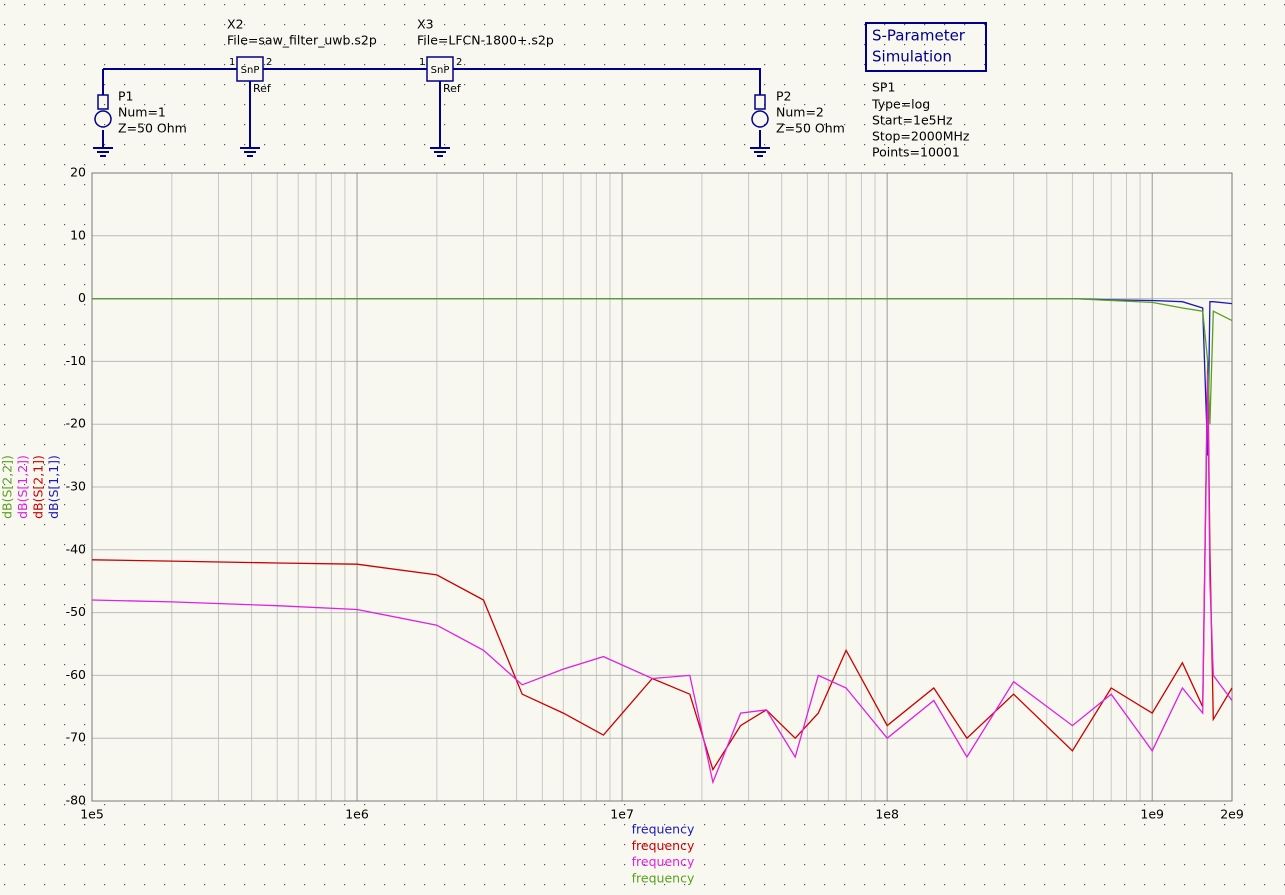  What do you see at coordinates (662, 361) in the screenshot?
I see `series-line` at bounding box center [662, 361].